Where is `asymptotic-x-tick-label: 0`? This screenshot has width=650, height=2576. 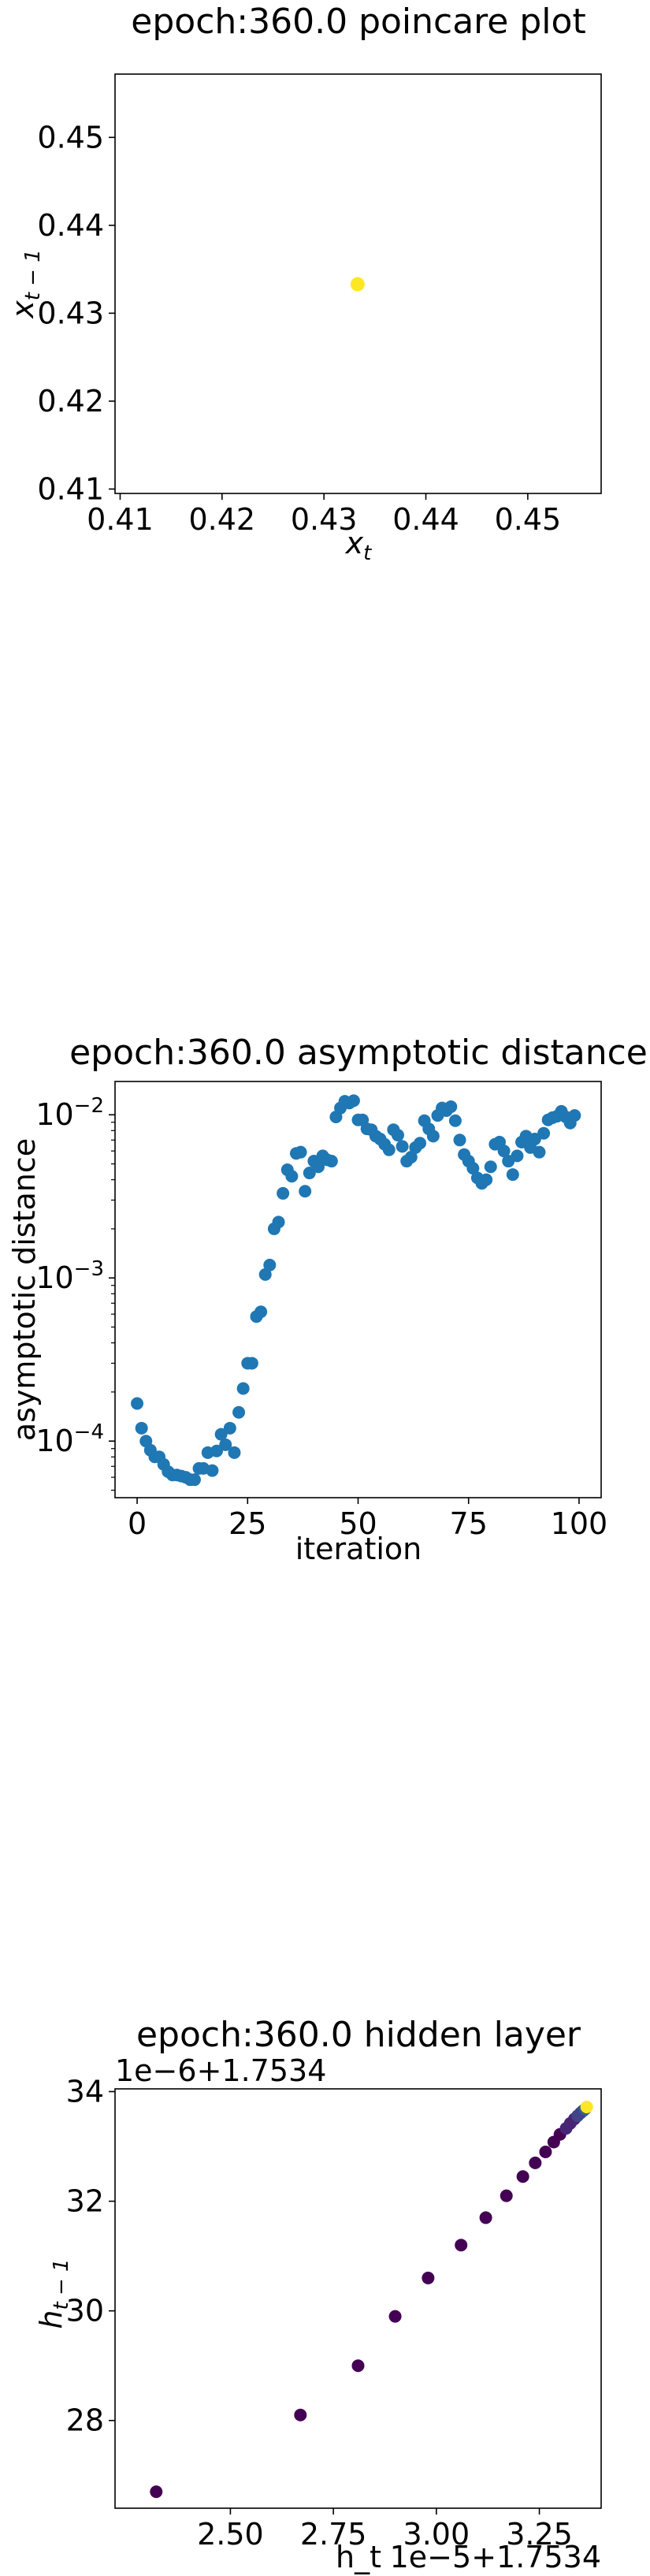
asymptotic-x-tick-label: 0 is located at coordinates (137, 1523).